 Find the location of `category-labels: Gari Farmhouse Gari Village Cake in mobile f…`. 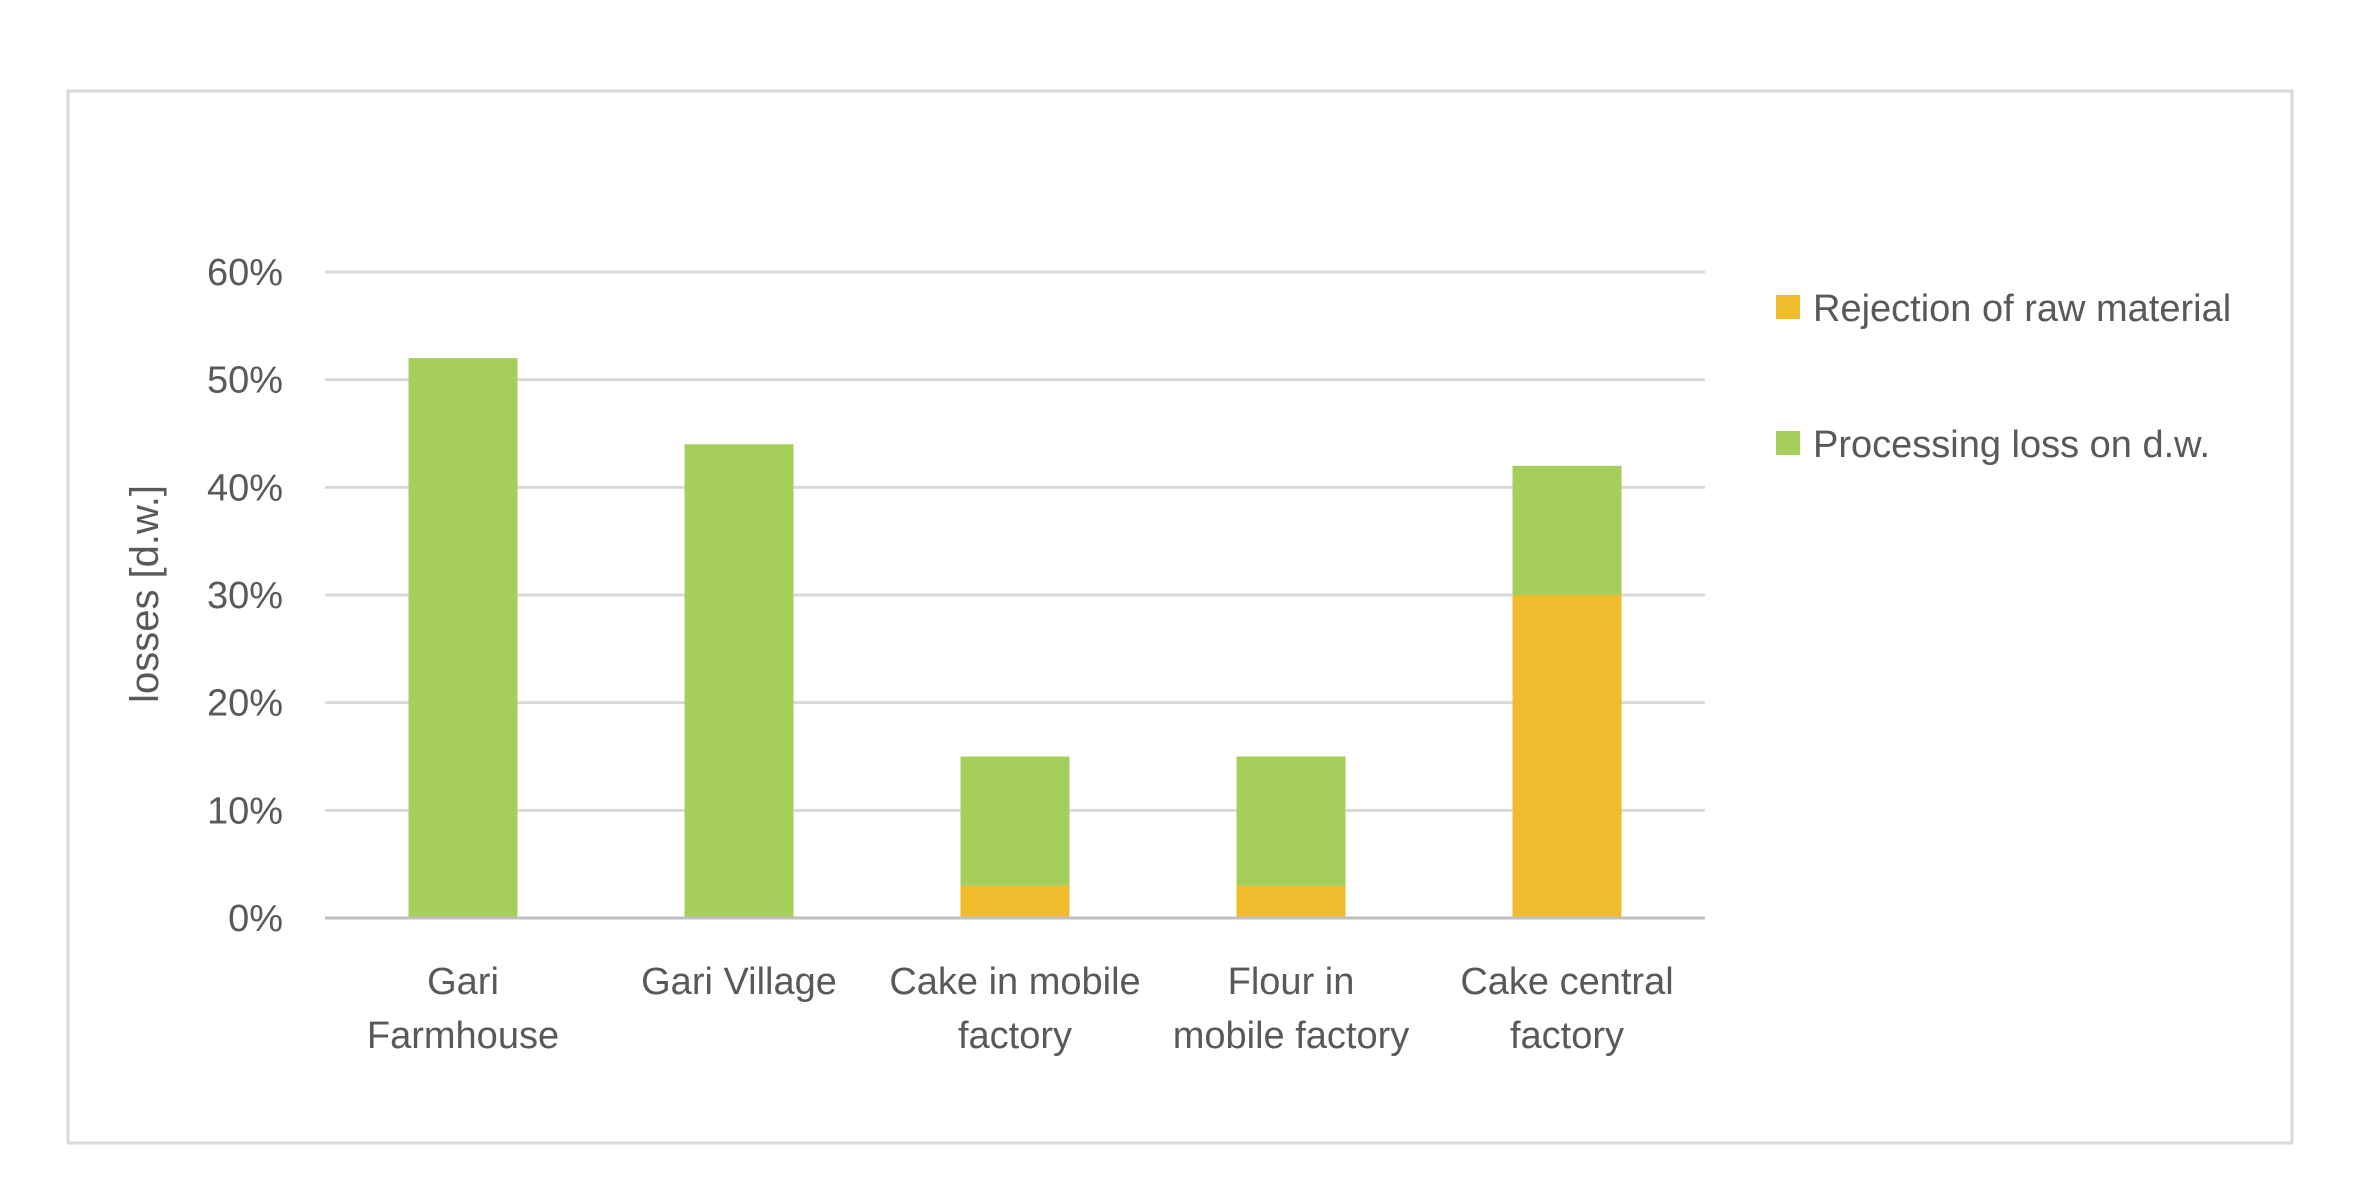

category-labels: Gari Farmhouse Gari Village Cake in mobile f… is located at coordinates (1020, 1009).